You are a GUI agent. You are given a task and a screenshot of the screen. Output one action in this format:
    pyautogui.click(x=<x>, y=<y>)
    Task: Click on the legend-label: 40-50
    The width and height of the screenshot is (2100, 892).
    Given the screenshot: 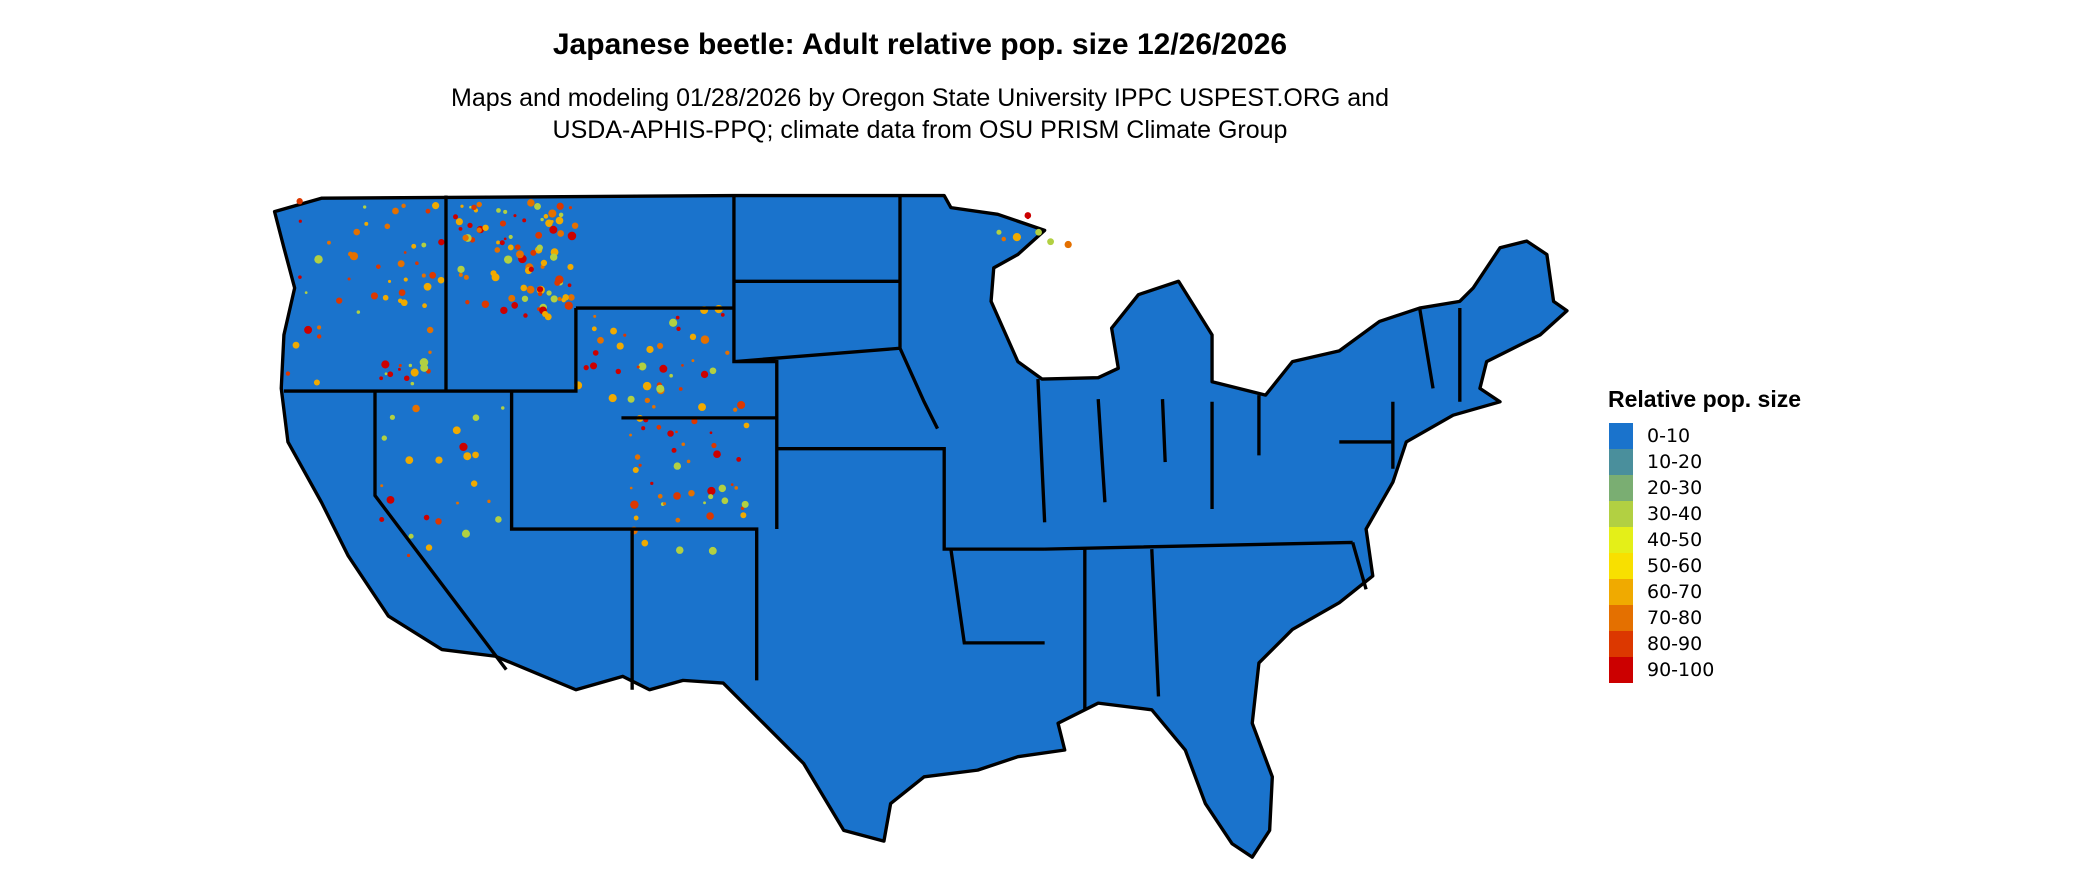 What is the action you would take?
    pyautogui.click(x=1675, y=540)
    